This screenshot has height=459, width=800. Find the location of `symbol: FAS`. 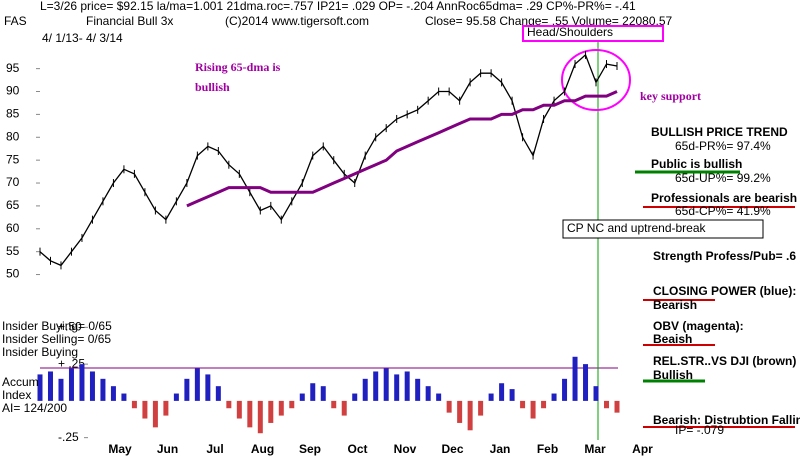

symbol: FAS is located at coordinates (15, 21).